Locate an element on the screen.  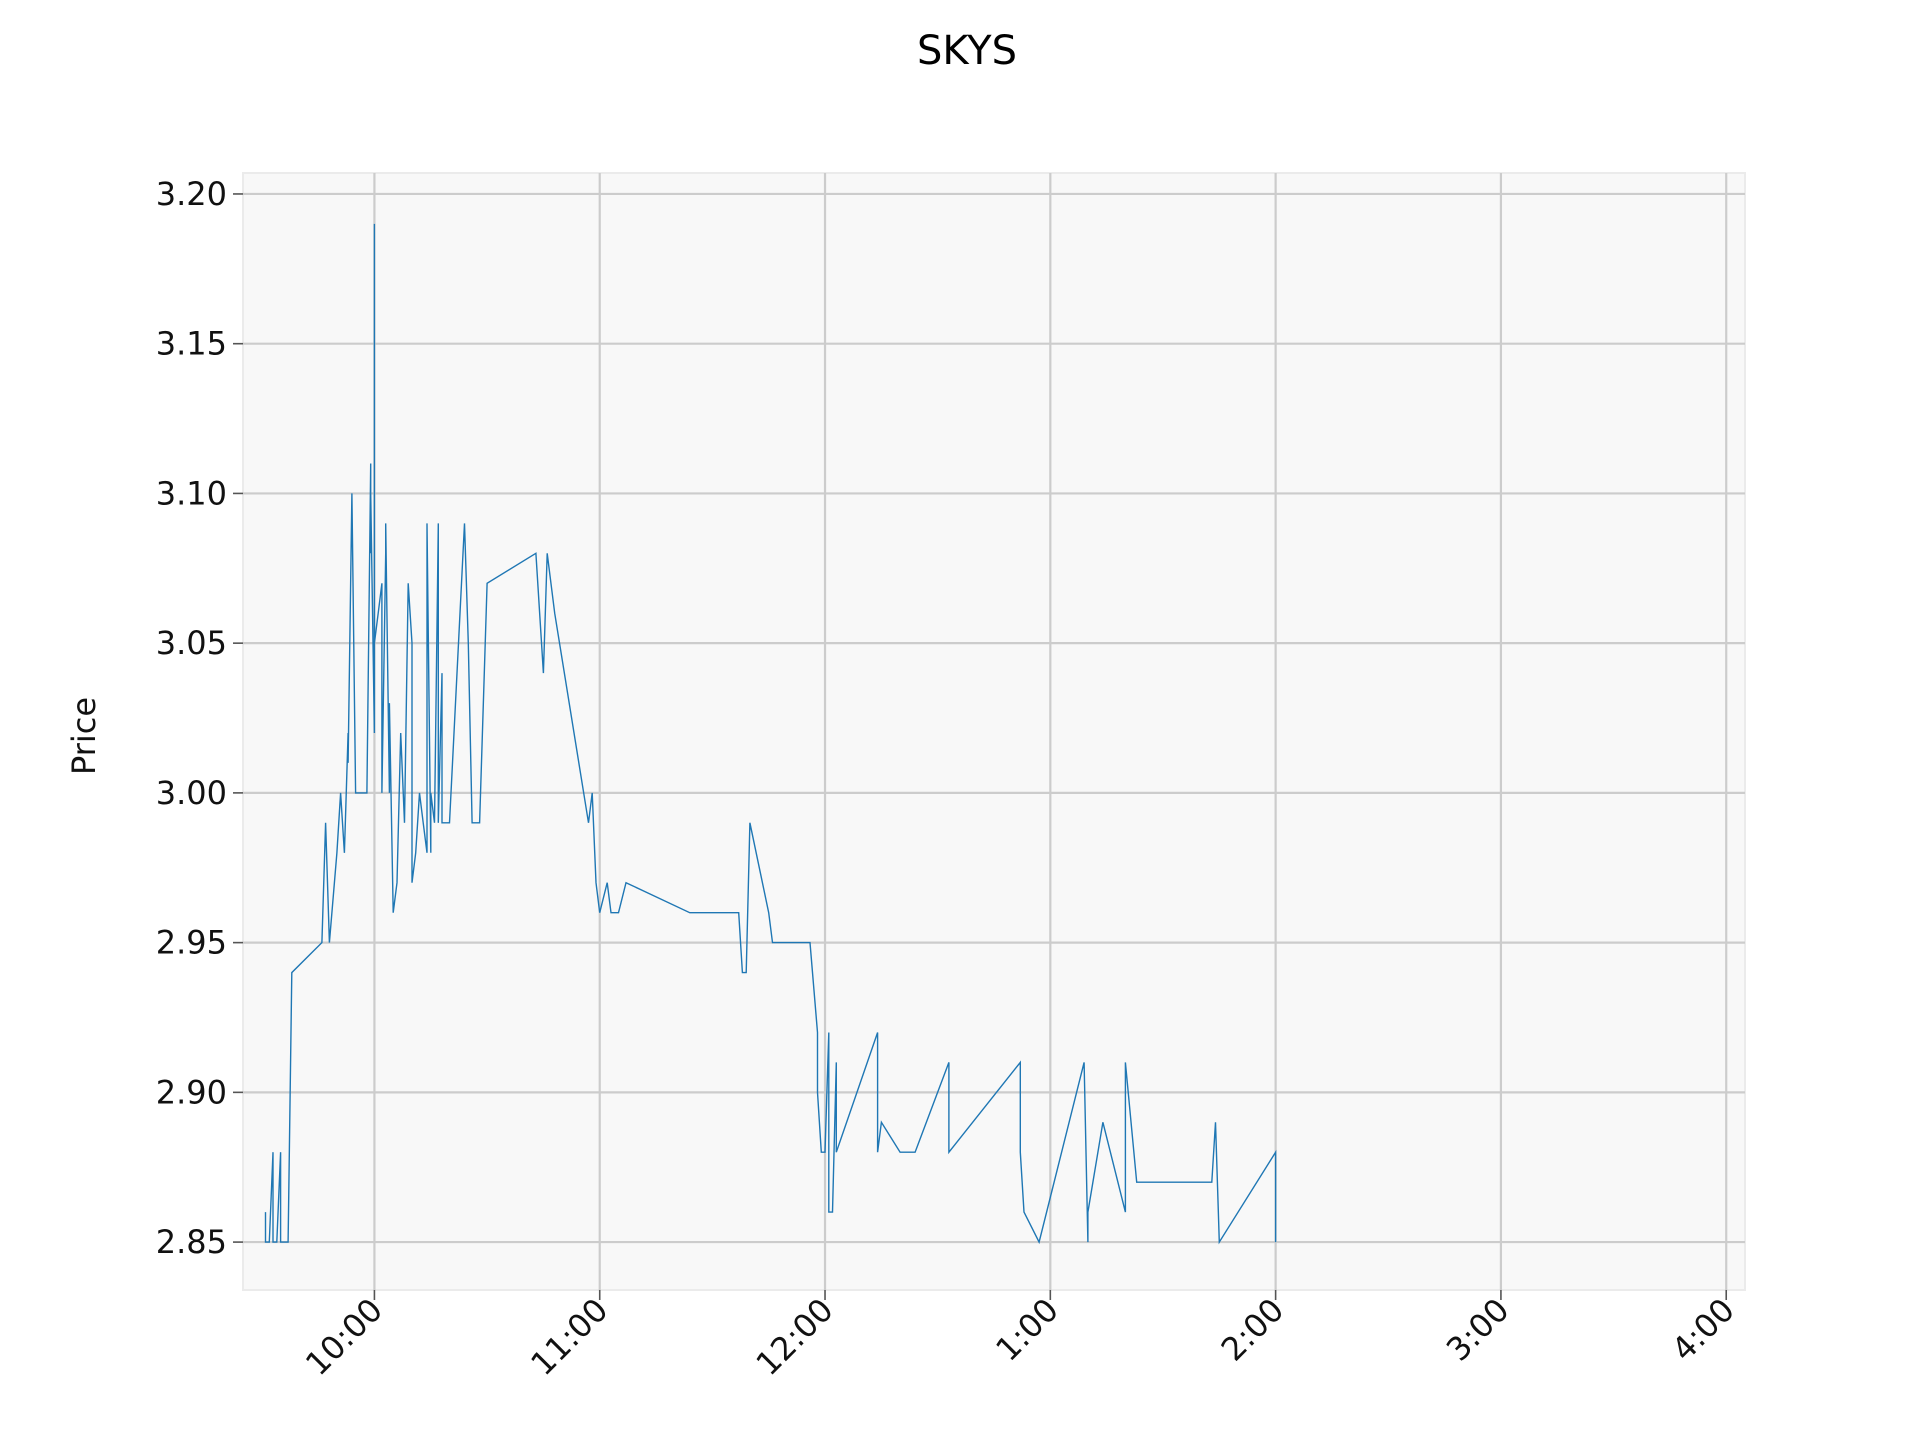
x-axis: 10:00 11:00 12:00 1:00 2:00 3:00 4:00 is located at coordinates (1020, 1336).